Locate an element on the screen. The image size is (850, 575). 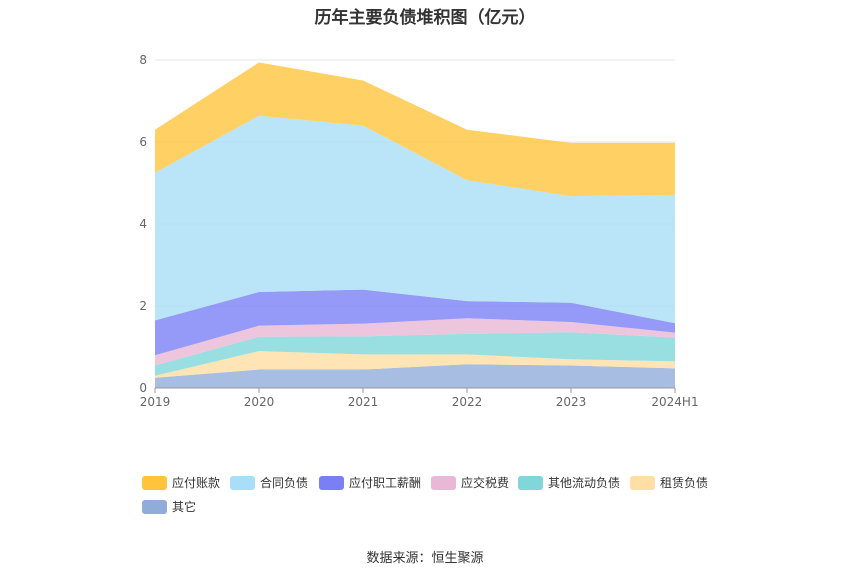
legend-label: 应付职工薪酬 is located at coordinates (385, 483).